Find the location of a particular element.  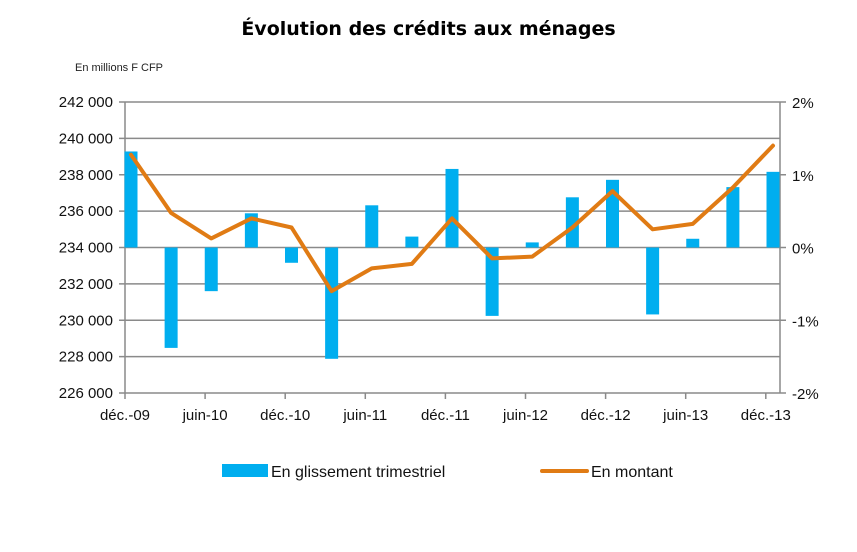

unit-label: En millions F CFP is located at coordinates (119, 68).